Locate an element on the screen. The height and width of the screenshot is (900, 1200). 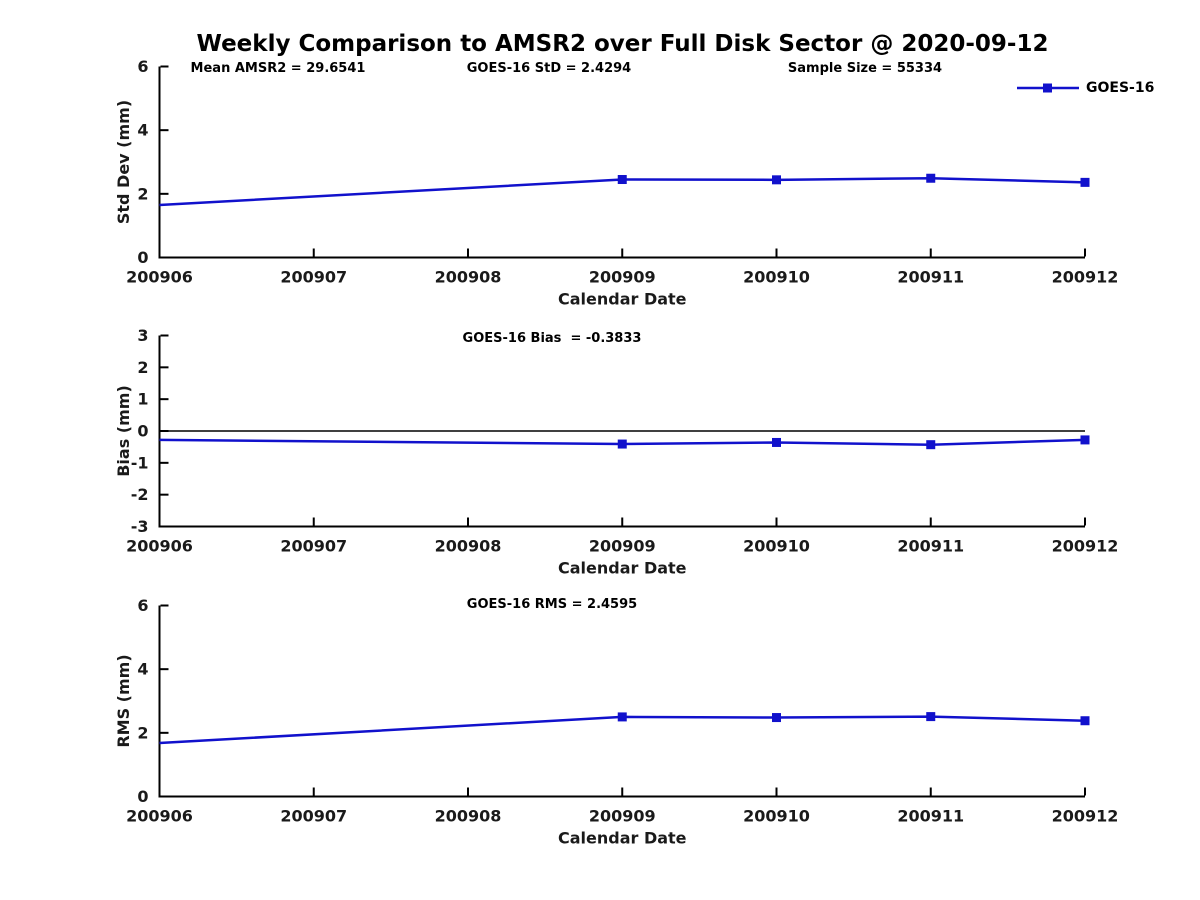
y-tick-label: -1 is located at coordinates (140, 462).